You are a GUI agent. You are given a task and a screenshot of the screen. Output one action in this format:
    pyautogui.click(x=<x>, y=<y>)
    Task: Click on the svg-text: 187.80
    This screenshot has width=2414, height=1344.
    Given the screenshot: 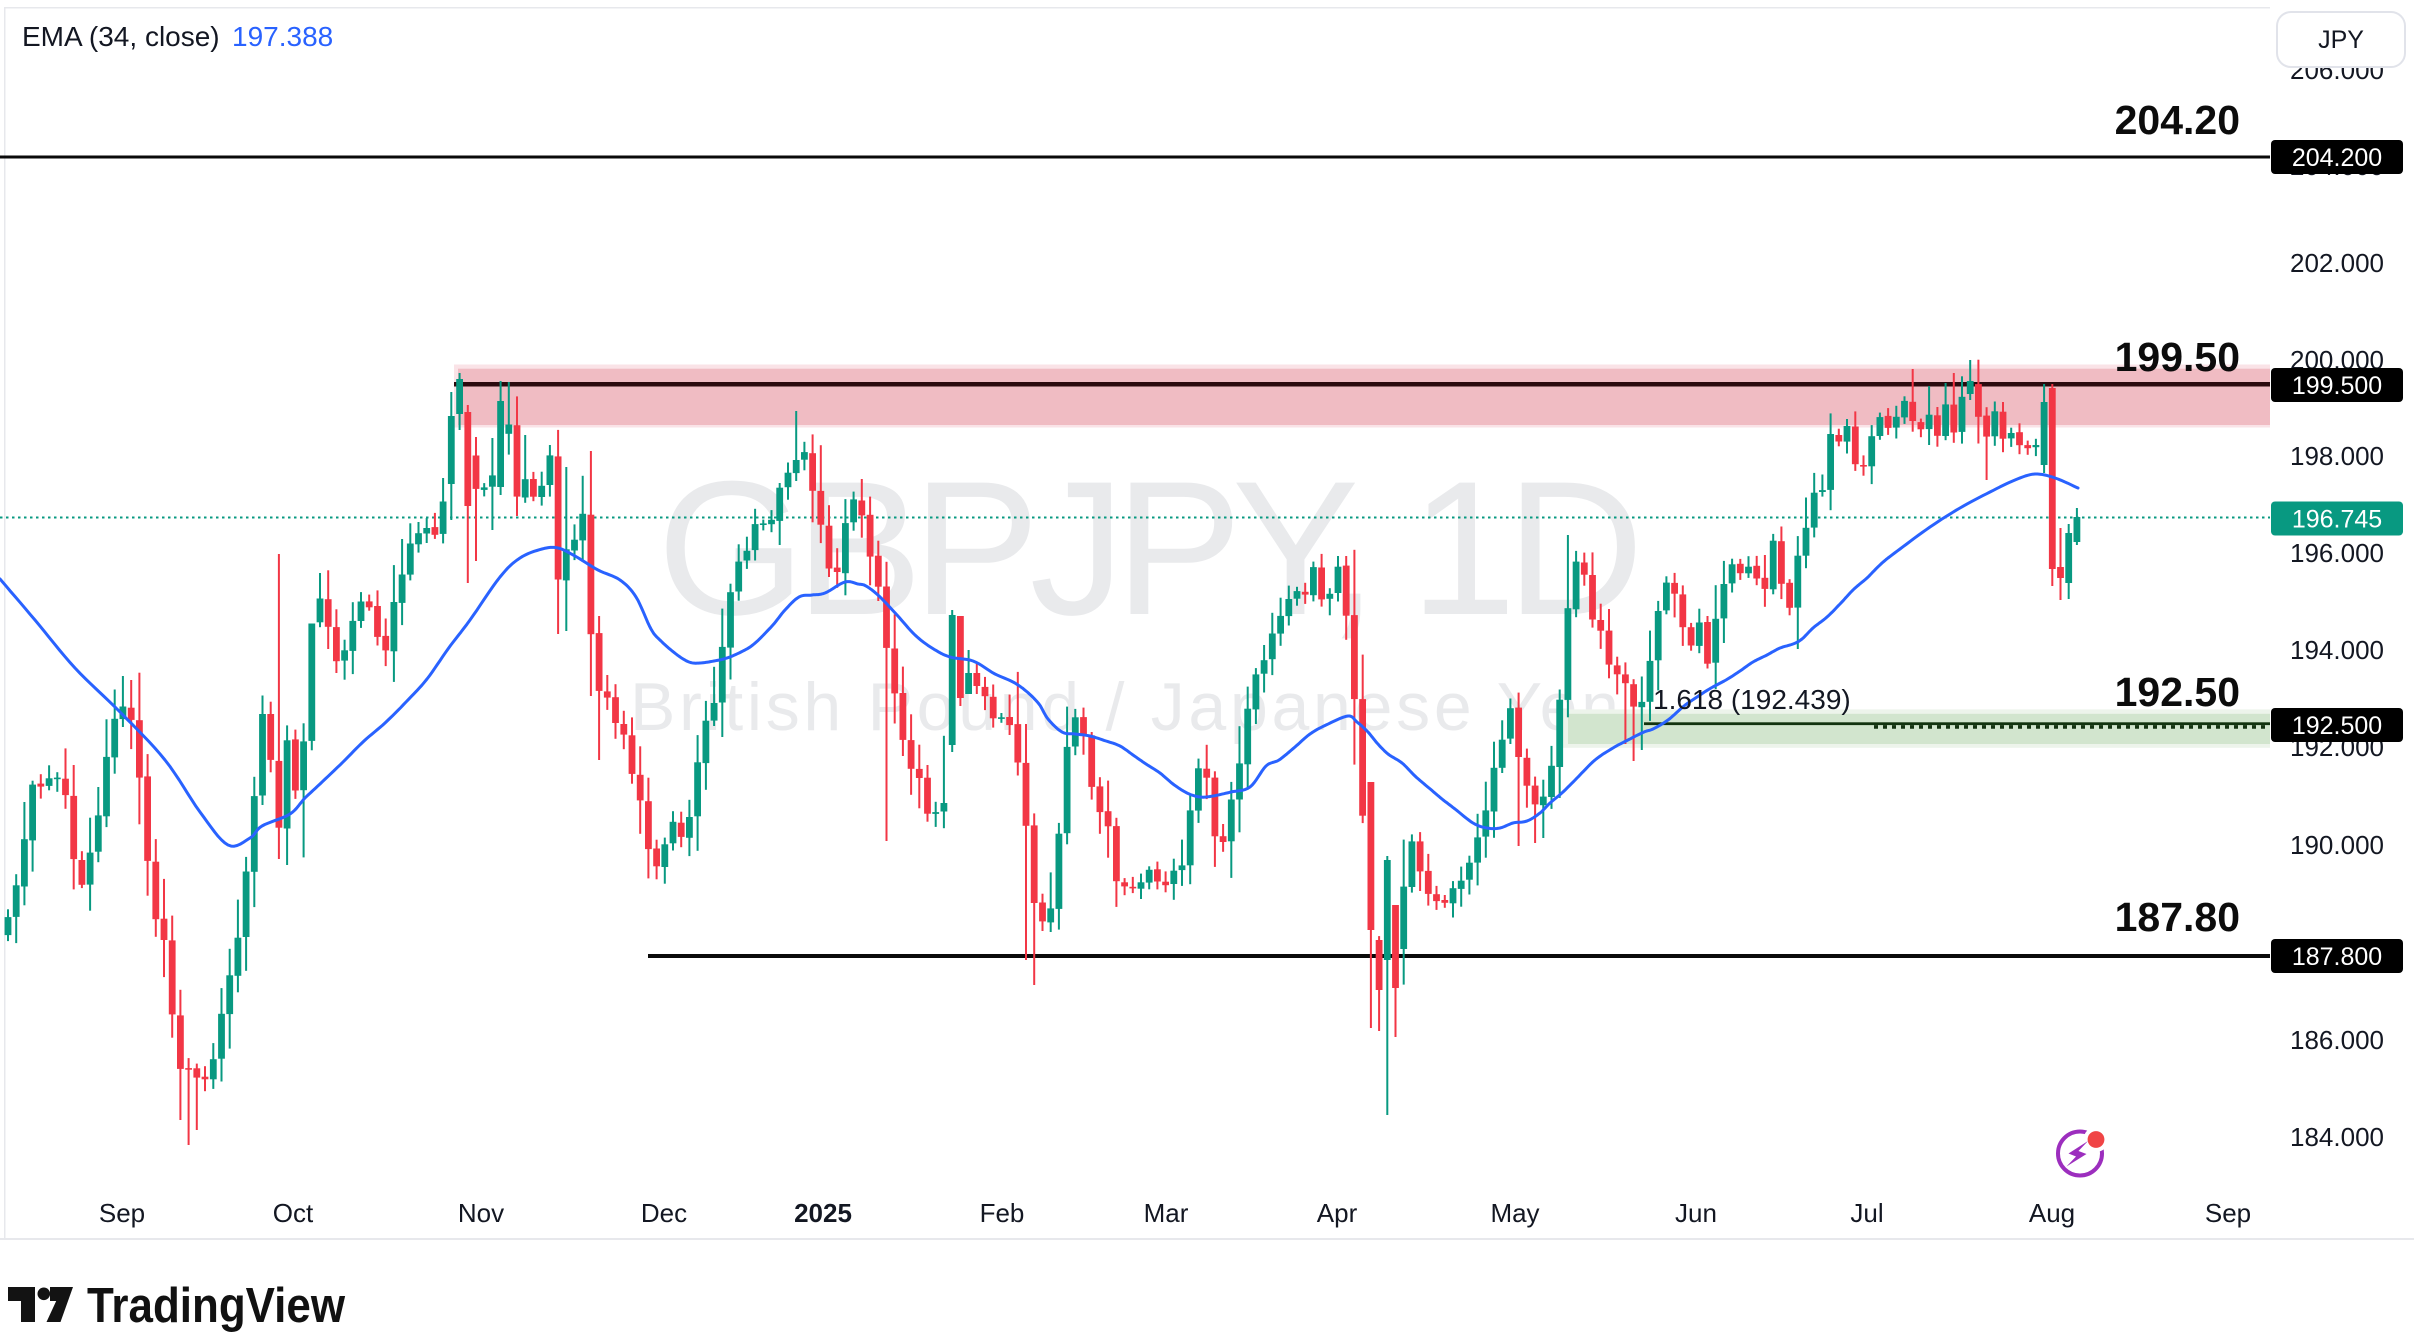 What is the action you would take?
    pyautogui.click(x=2177, y=917)
    